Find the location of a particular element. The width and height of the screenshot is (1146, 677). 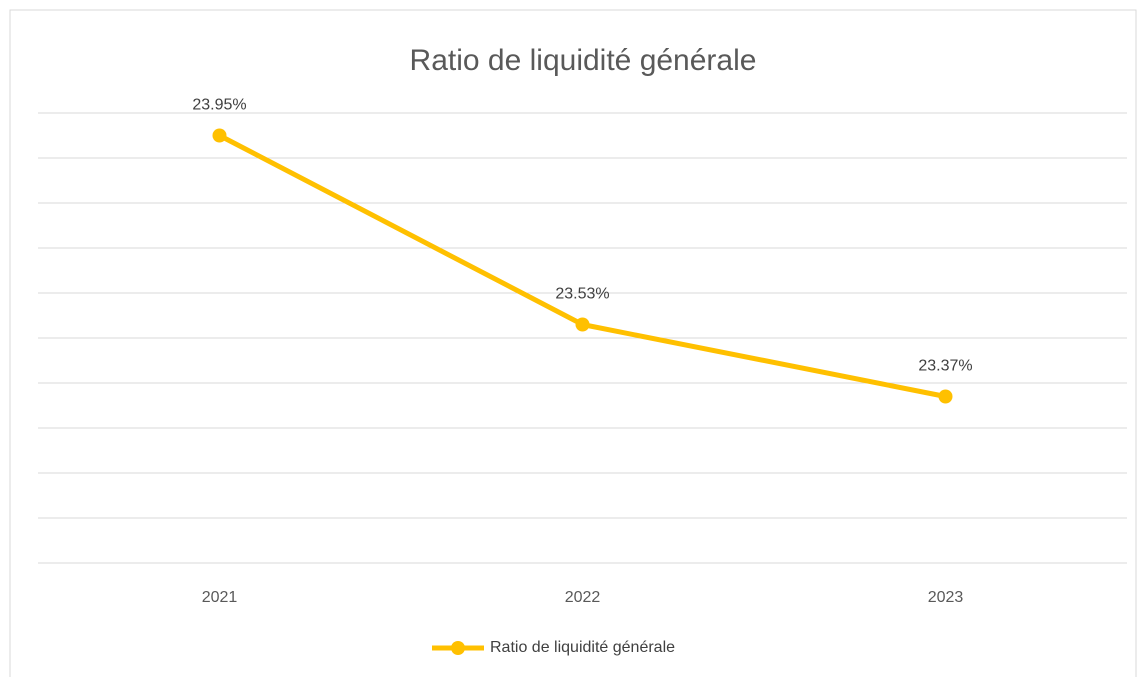

x-tick-label: 2021 is located at coordinates (220, 597).